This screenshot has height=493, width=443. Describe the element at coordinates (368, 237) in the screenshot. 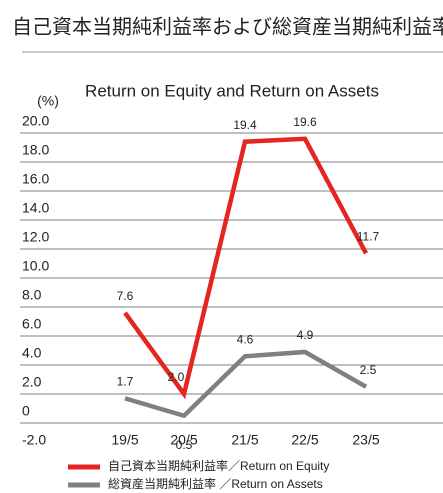

I see `data-label: 11.7` at that location.